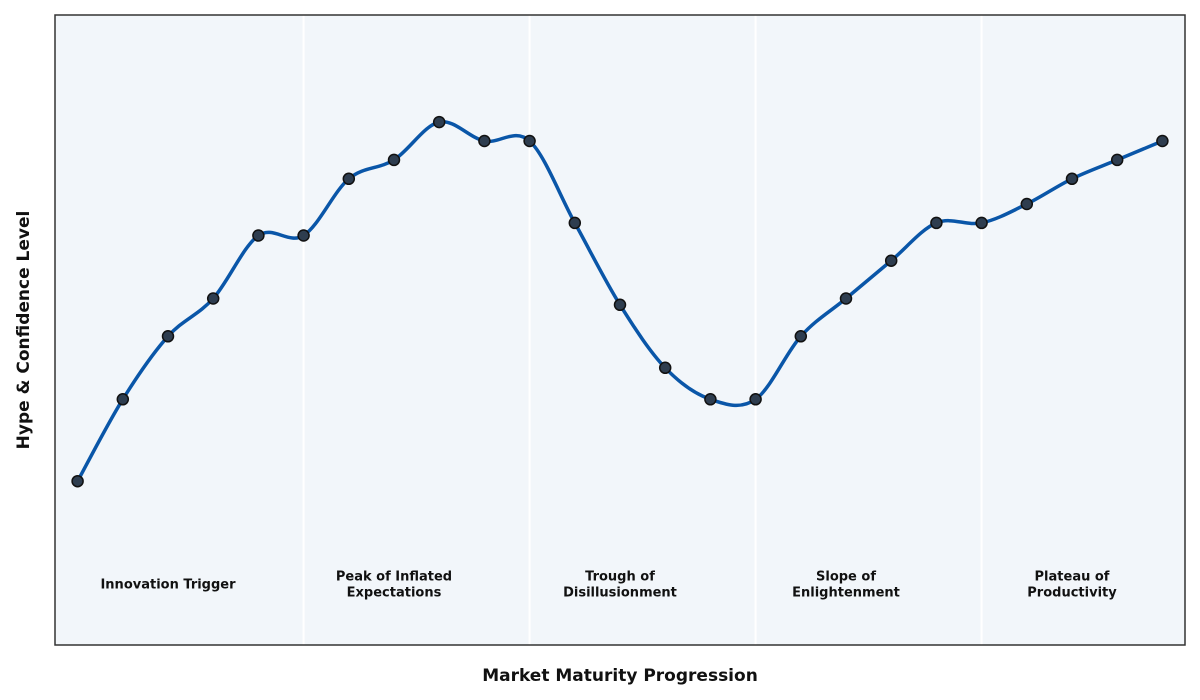 The width and height of the screenshot is (1200, 700). Describe the element at coordinates (620, 676) in the screenshot. I see `x-axis-label: Market Maturity Progression` at that location.